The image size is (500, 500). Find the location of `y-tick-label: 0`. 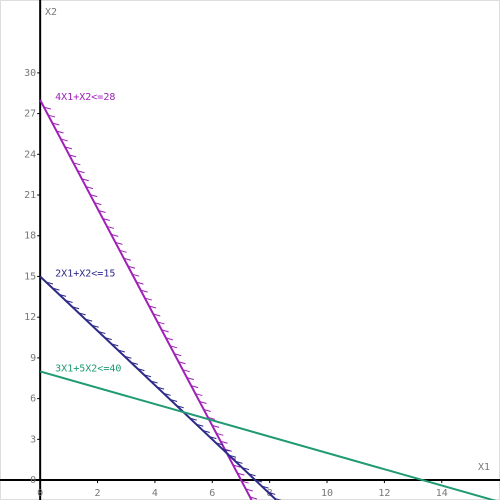

y-tick-label: 0 is located at coordinates (33, 480).